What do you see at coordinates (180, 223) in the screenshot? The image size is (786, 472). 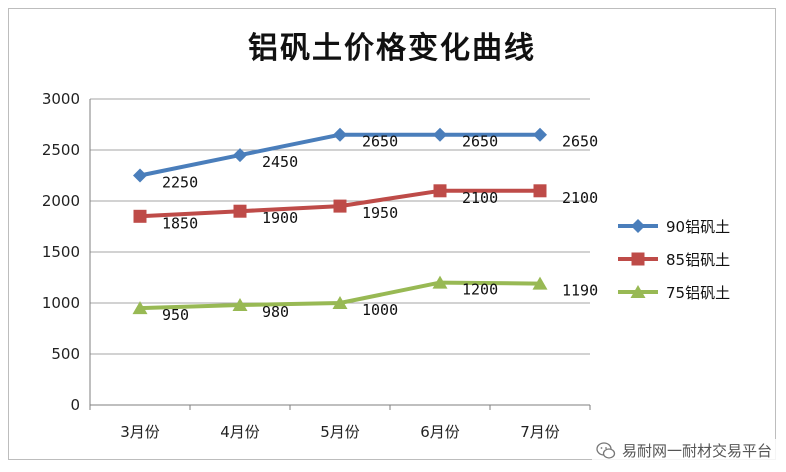 I see `data-label: 1850` at bounding box center [180, 223].